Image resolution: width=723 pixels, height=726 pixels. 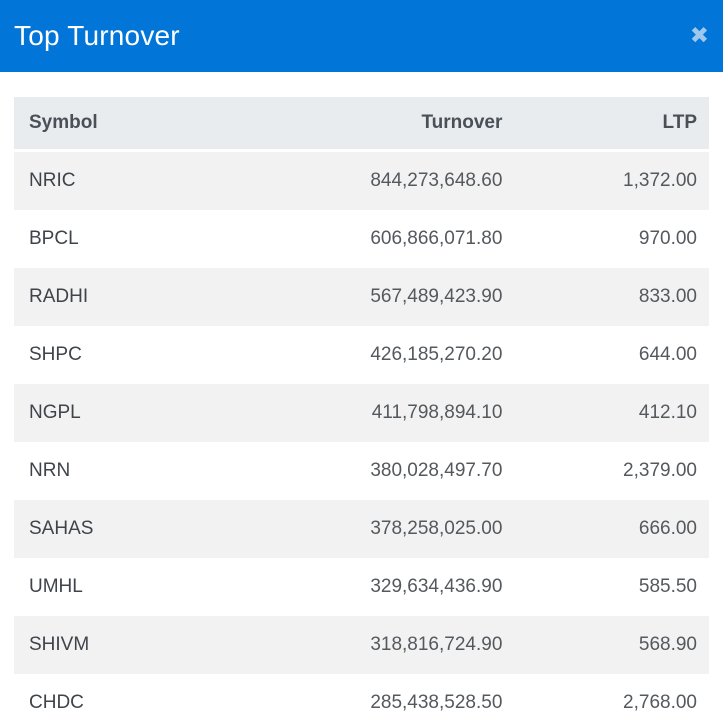 What do you see at coordinates (436, 644) in the screenshot?
I see `turnover-cell: 318,816,724.90` at bounding box center [436, 644].